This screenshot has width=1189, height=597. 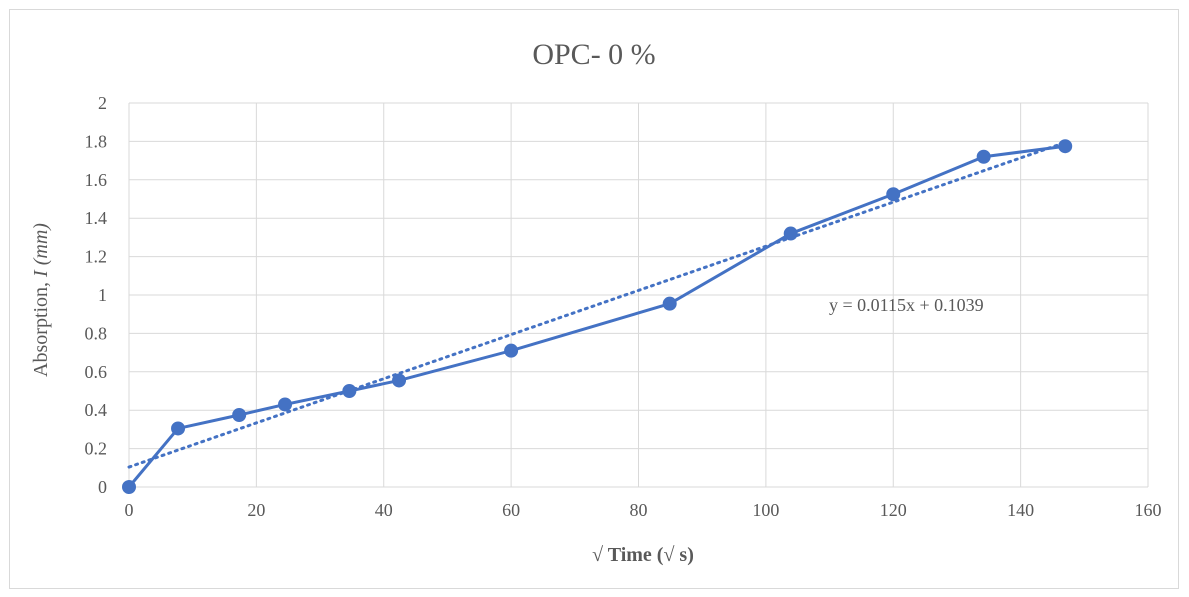 What do you see at coordinates (96, 372) in the screenshot?
I see `y-tick-label: 0.6` at bounding box center [96, 372].